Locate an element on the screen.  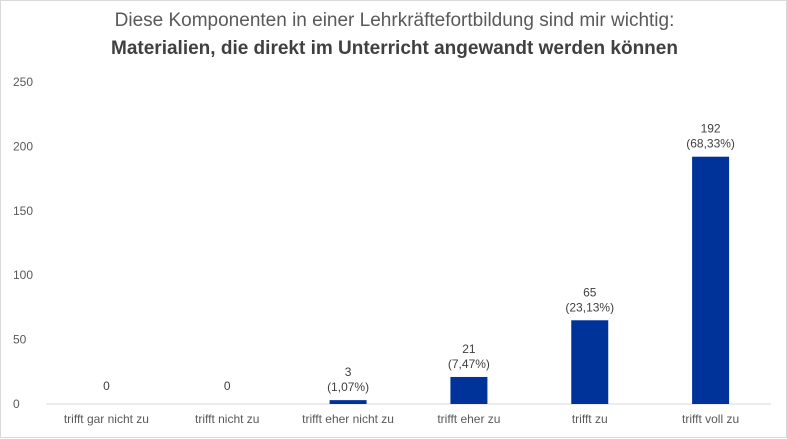
y-tick-label: 100 is located at coordinates (23, 275).